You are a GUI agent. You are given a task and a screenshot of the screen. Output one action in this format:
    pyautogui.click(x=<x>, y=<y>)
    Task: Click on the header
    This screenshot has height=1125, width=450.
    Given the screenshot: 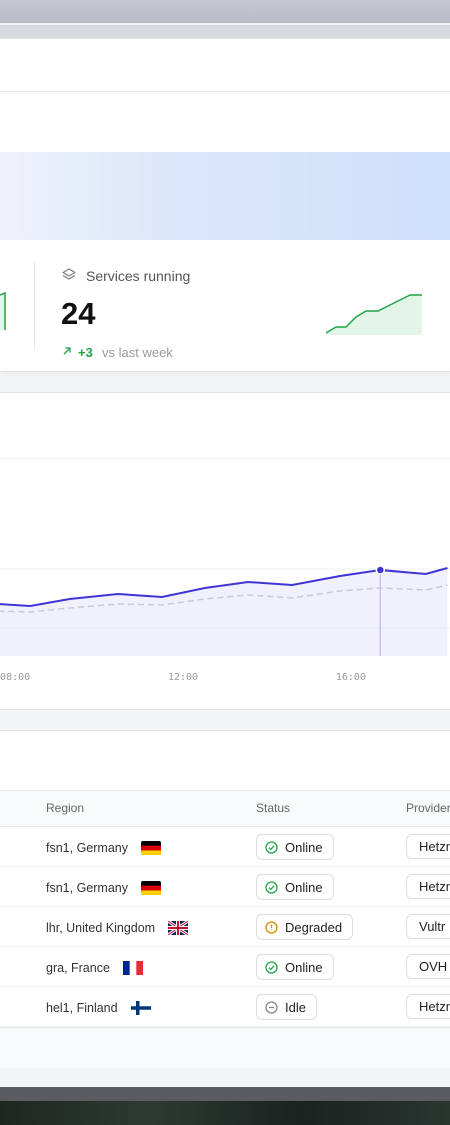 What is the action you would take?
    pyautogui.click(x=225, y=95)
    